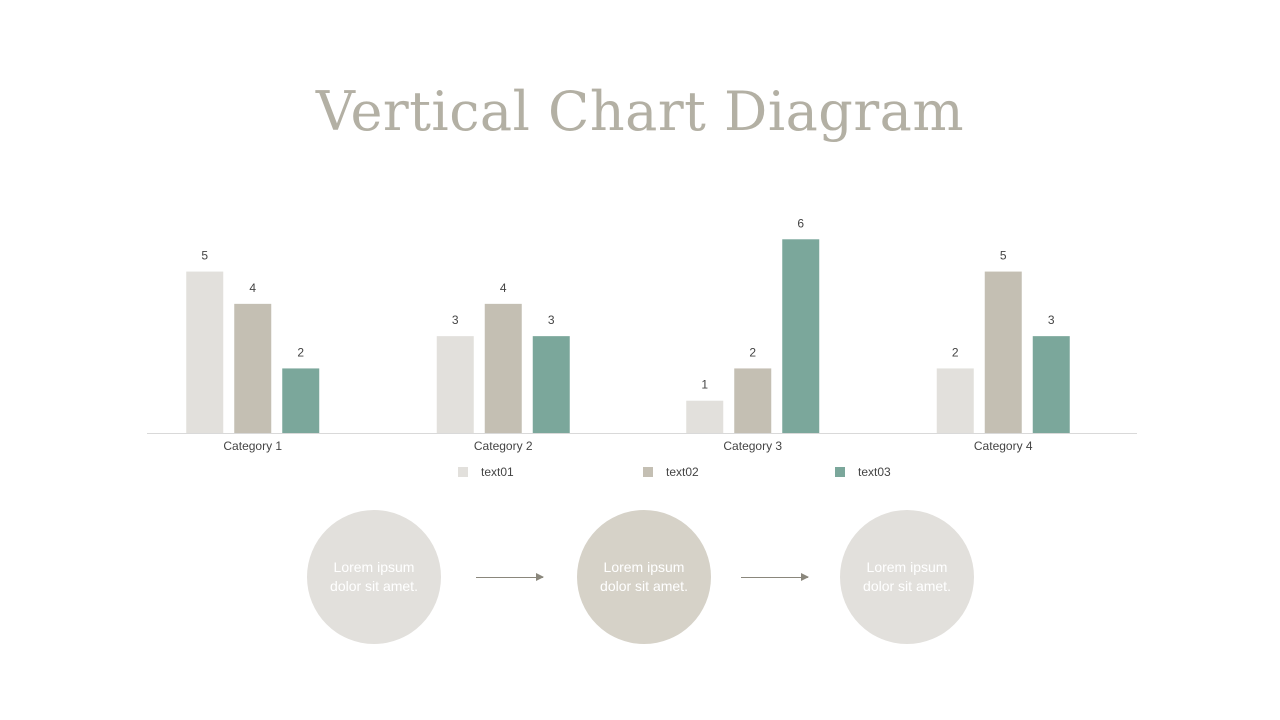  I want to click on flow-step-3: Lorem ipsum dolor sit amet., so click(907, 577).